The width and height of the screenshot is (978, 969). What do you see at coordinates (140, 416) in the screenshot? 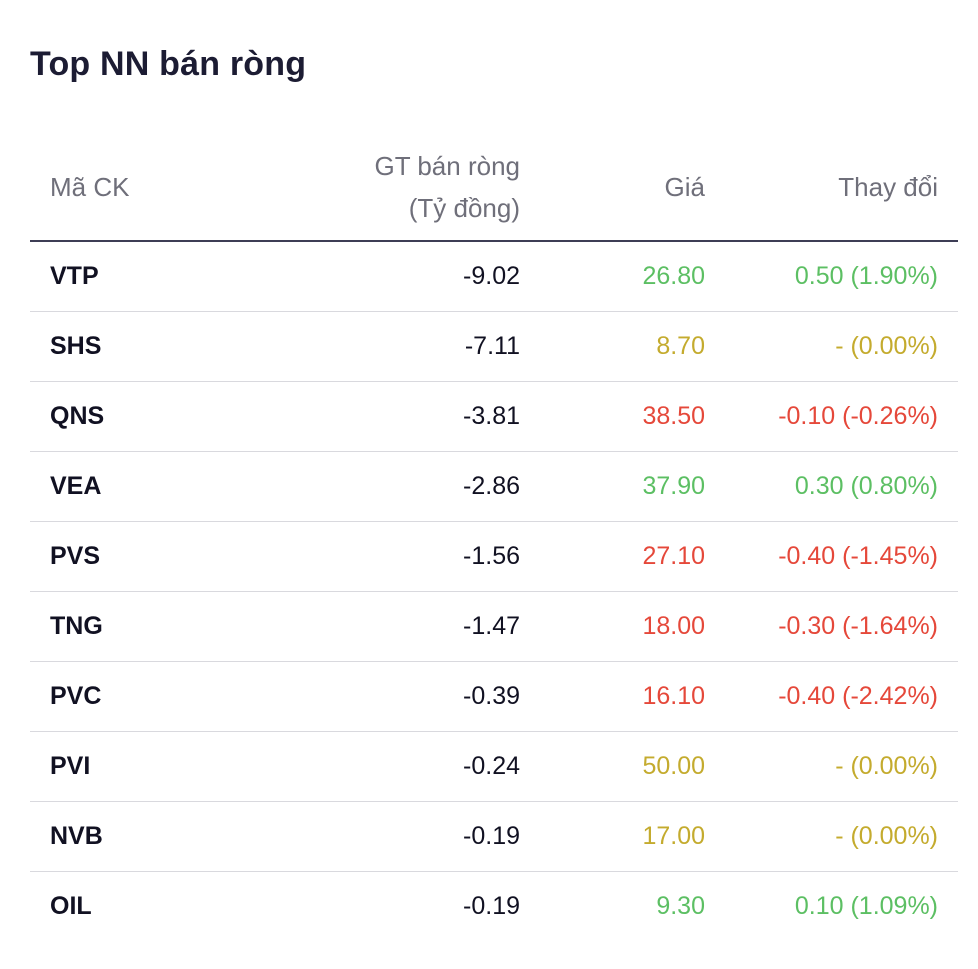
I see `stock-code: QNS` at bounding box center [140, 416].